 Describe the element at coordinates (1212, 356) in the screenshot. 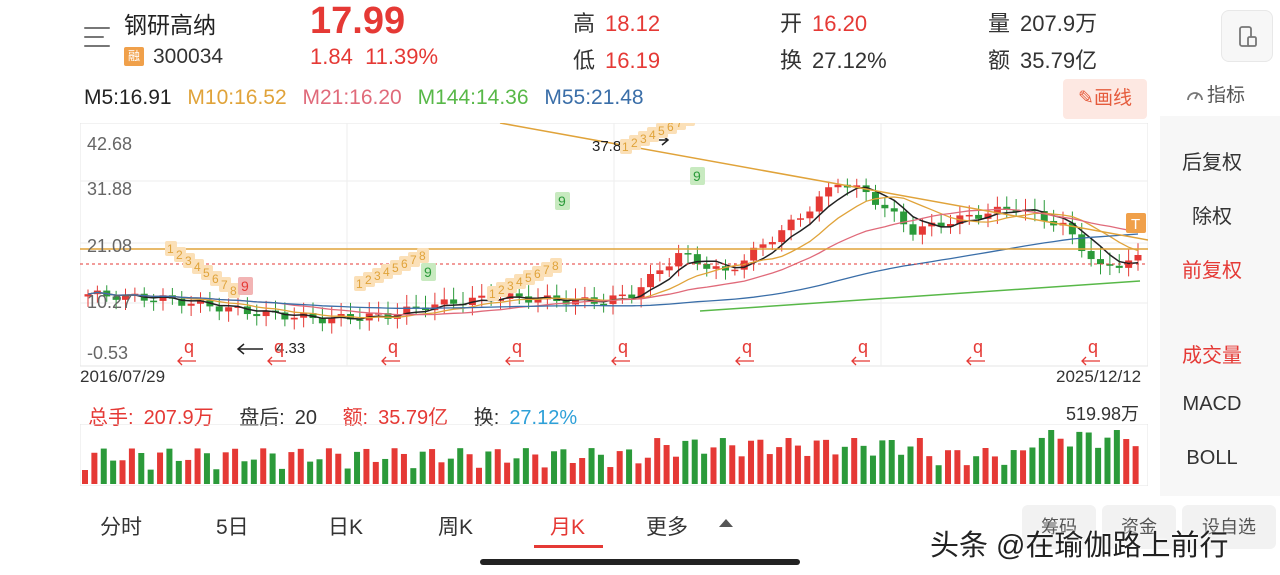

I see `side-item-volume: 成交量` at that location.